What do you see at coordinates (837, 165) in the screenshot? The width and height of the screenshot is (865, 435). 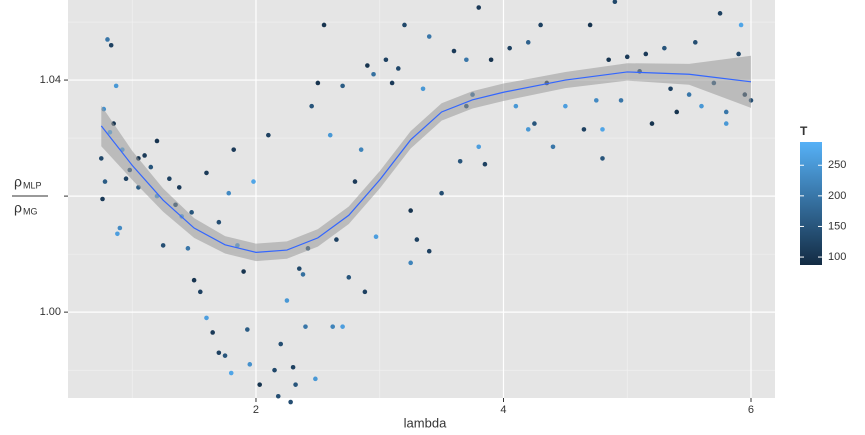 I see `colorbar-label: 250` at bounding box center [837, 165].